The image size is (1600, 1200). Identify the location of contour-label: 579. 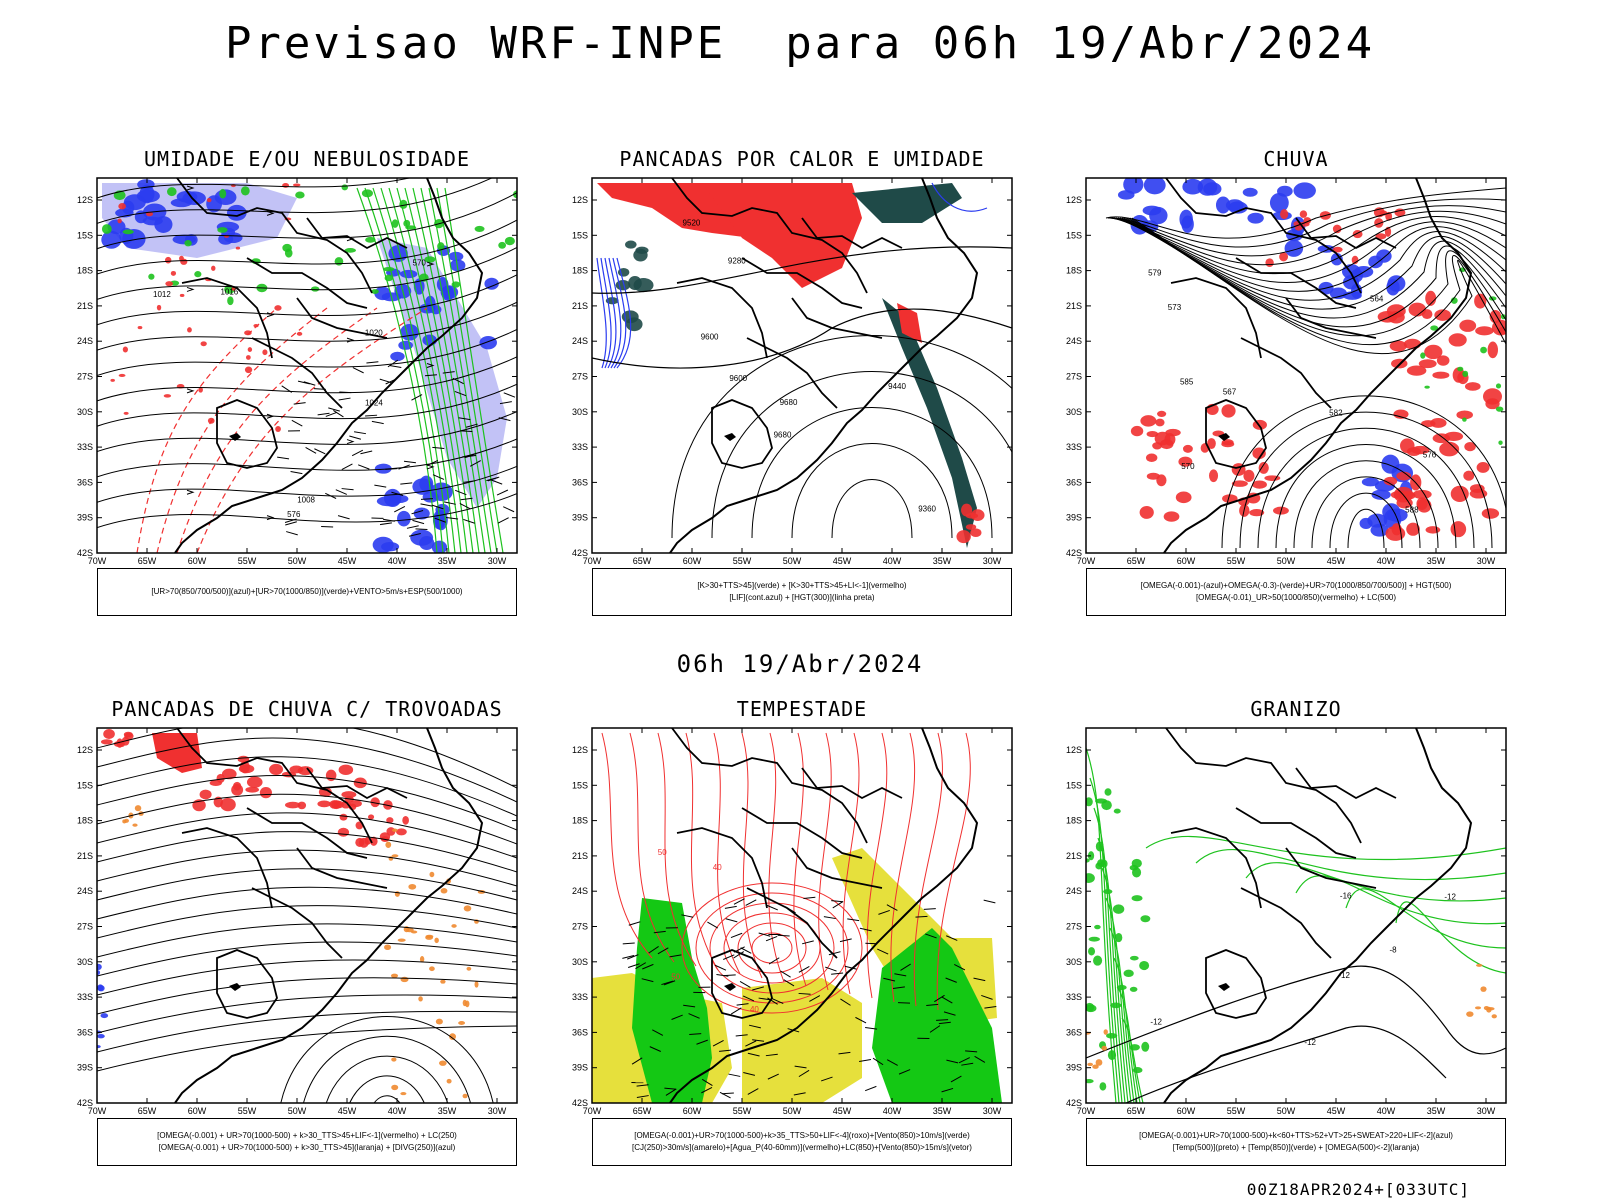
(1155, 273).